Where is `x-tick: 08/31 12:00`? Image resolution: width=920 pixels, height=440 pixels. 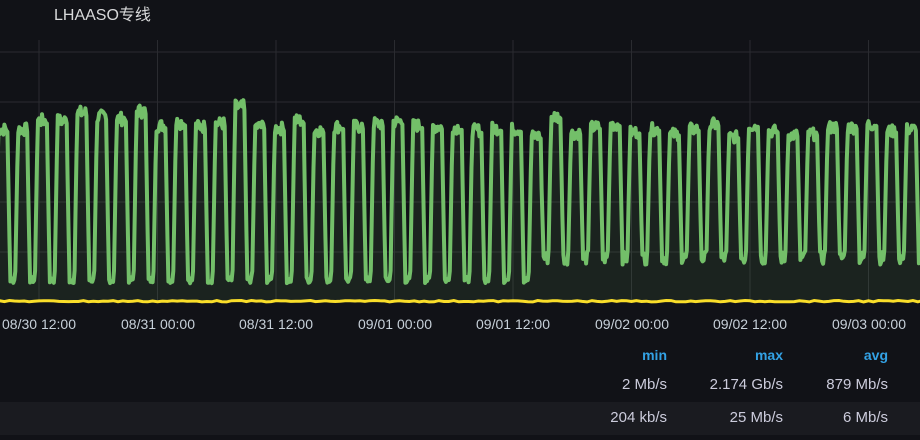
x-tick: 08/31 12:00 is located at coordinates (276, 324).